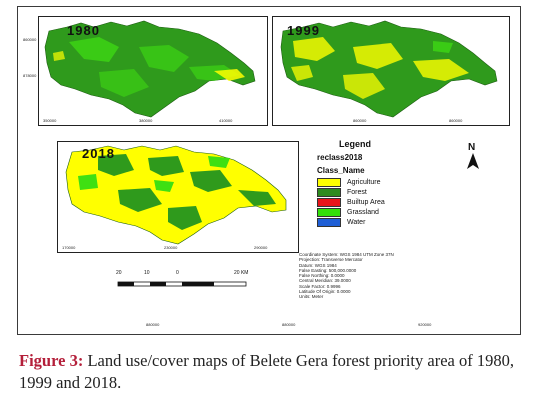  I want to click on grassland-1999-a, so click(443, 47).